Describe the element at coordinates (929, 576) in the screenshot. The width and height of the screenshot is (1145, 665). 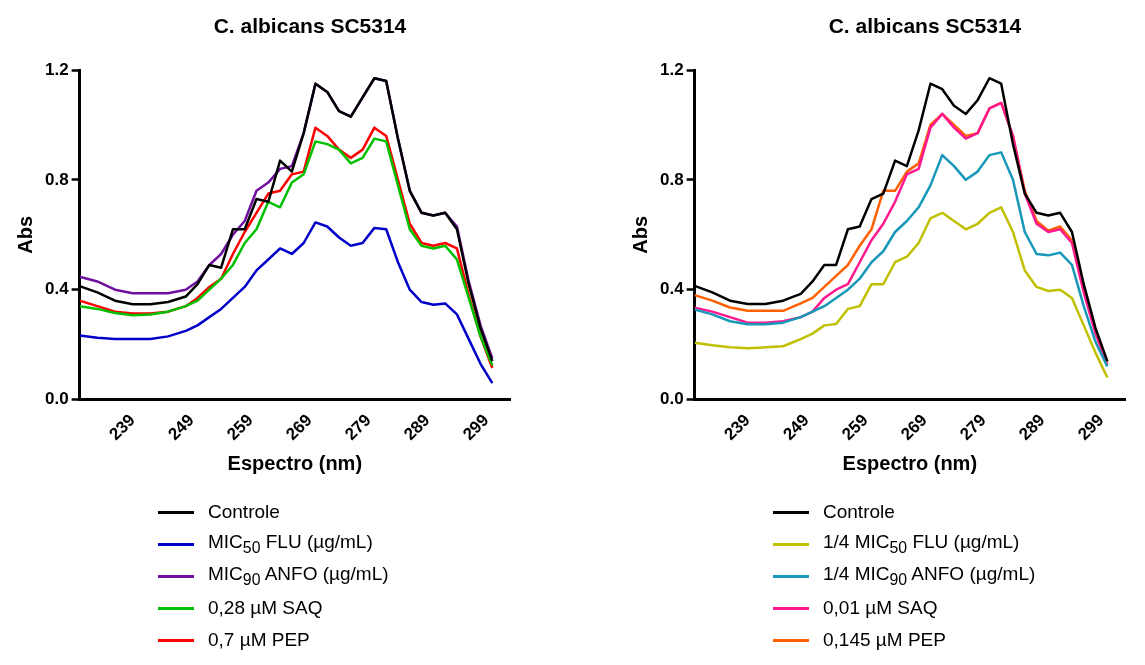
I see `legend-label: 1/4 MIC$_{90}$ ANFO (µg/mL)` at that location.